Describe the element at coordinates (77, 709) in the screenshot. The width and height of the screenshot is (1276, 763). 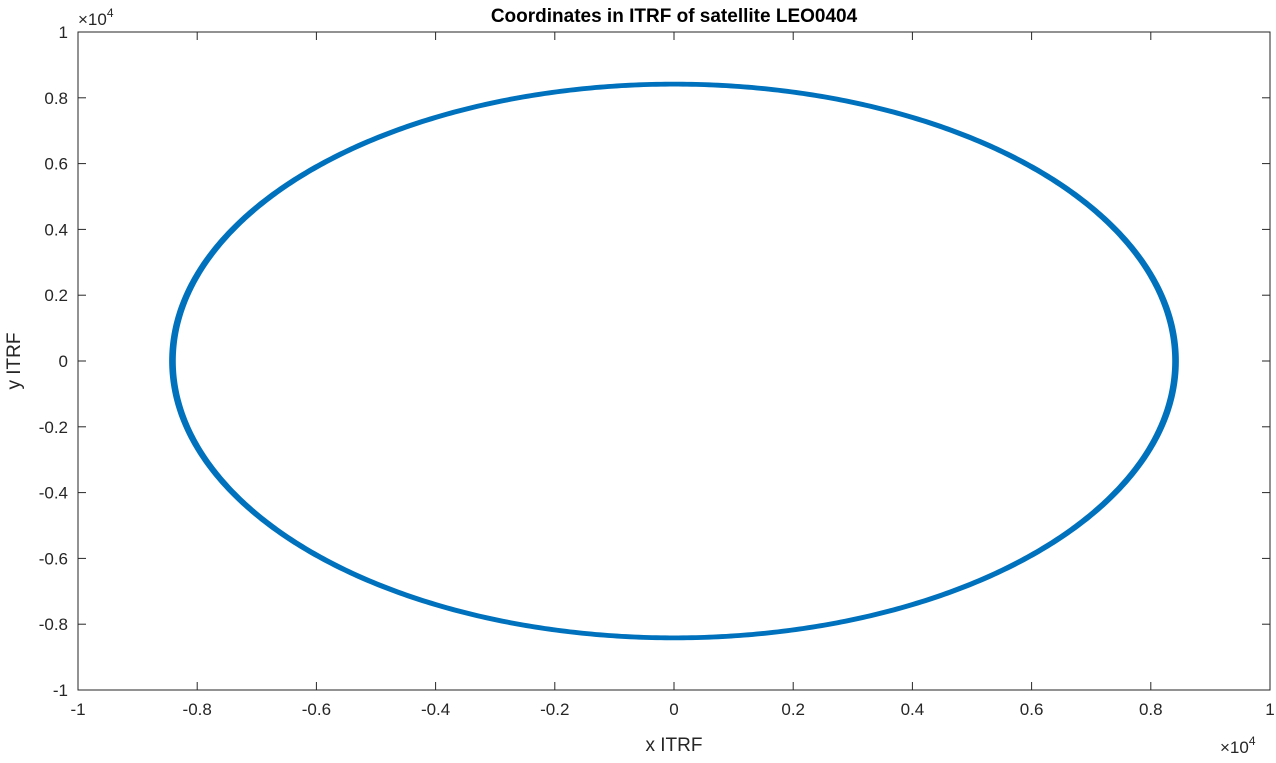
I see `x-tick-label: -1` at that location.